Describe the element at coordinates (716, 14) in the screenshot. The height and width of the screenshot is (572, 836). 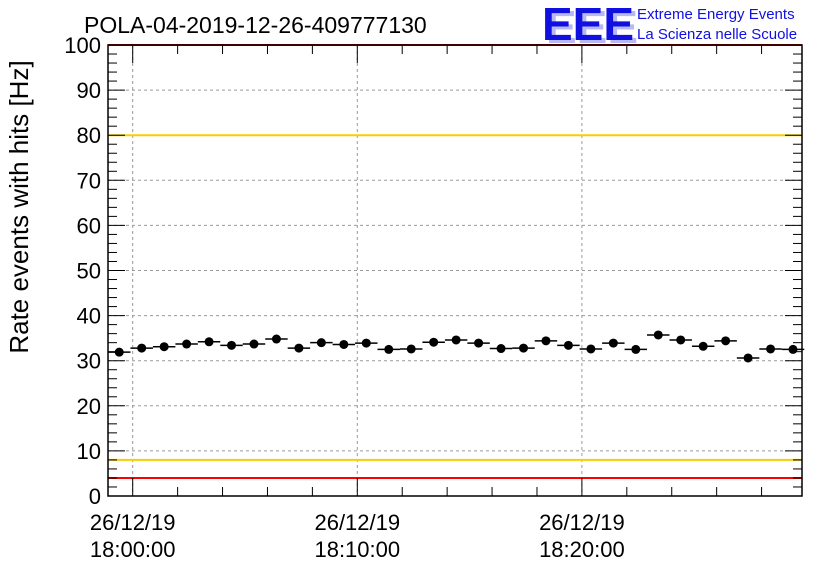
I see `logo-line1: Extreme Energy Events` at that location.